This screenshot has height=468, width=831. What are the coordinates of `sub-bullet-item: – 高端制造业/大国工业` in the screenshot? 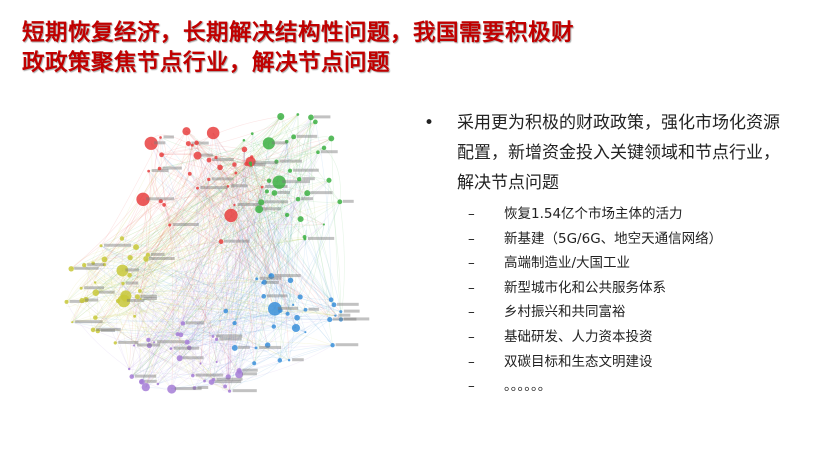 It's located at (620, 263).